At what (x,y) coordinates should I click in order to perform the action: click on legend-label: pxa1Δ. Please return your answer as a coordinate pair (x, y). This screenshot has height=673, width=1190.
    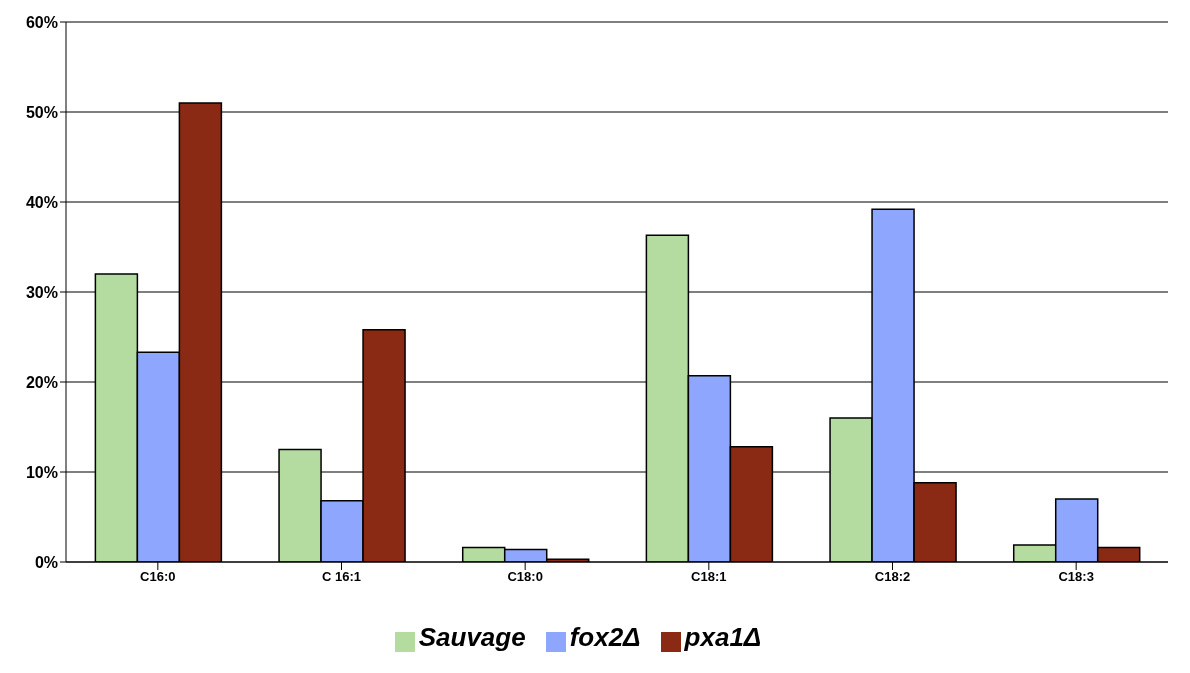
    Looking at the image, I should click on (723, 637).